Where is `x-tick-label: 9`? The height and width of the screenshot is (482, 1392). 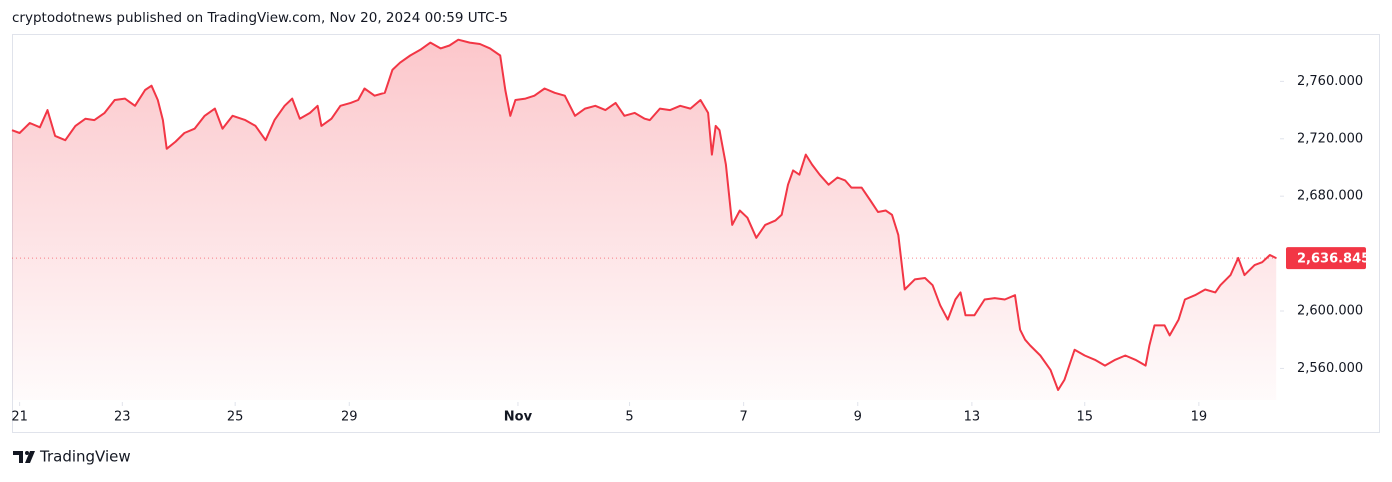 x-tick-label: 9 is located at coordinates (858, 417).